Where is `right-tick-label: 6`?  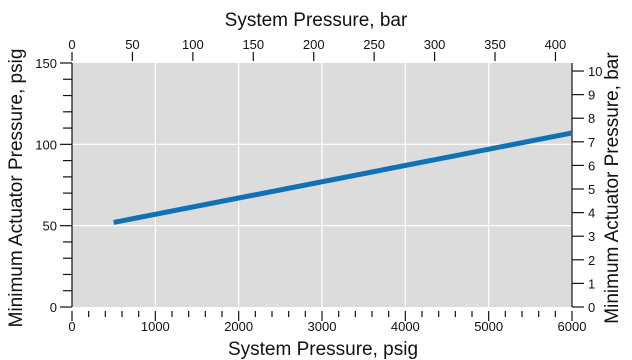
right-tick-label: 6 is located at coordinates (591, 165).